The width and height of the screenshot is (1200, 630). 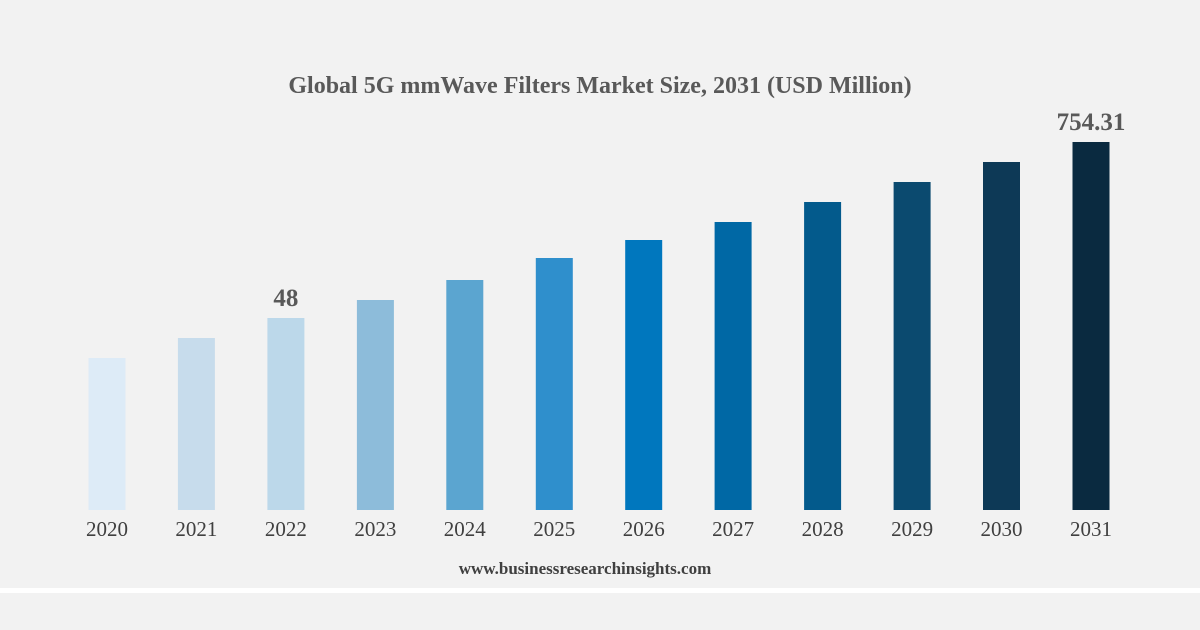 I want to click on x-tick-label-2026: 2026, so click(x=644, y=529).